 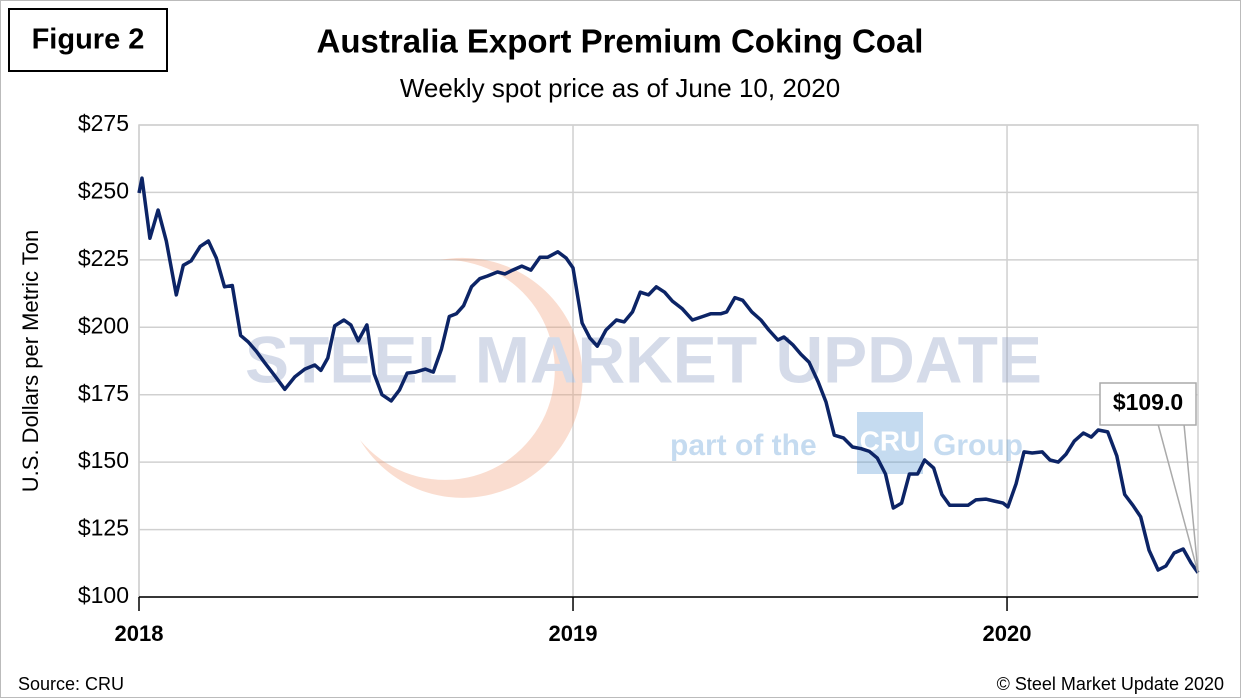 What do you see at coordinates (139, 633) in the screenshot?
I see `x-tick-label: 2018` at bounding box center [139, 633].